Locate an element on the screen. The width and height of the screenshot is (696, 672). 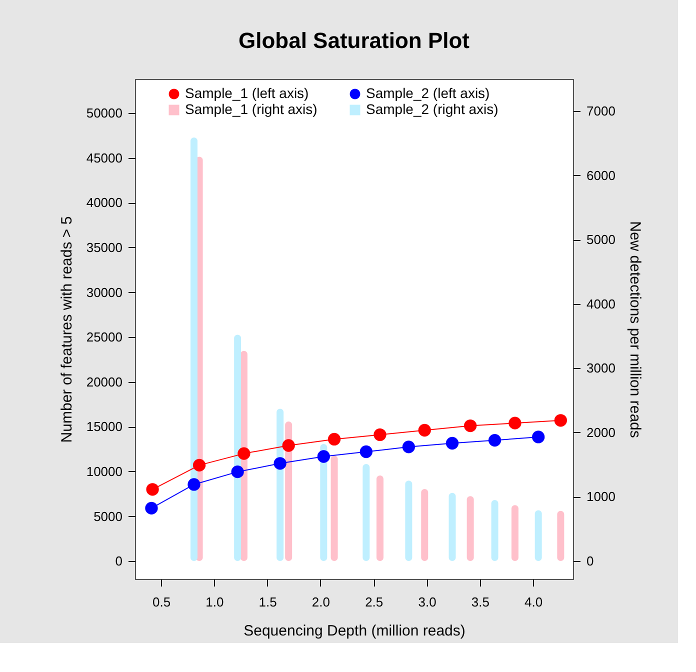
y-tick-label: 5000 is located at coordinates (108, 516).